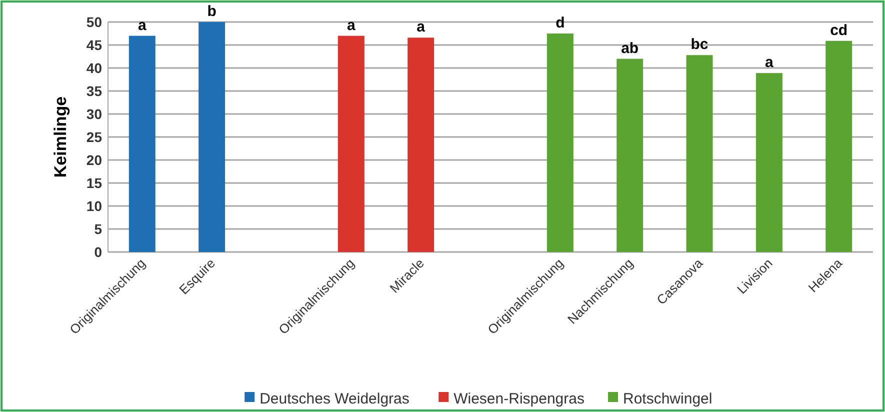 Image resolution: width=885 pixels, height=412 pixels. Describe the element at coordinates (98, 228) in the screenshot. I see `y-tick-label: 5` at that location.